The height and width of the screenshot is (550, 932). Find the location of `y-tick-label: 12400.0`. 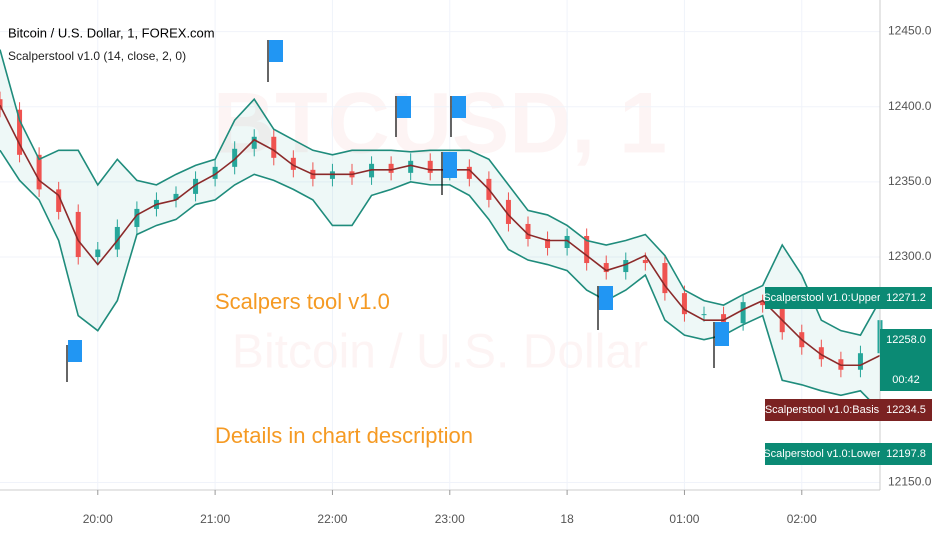

y-tick-label: 12400.0 is located at coordinates (910, 106).